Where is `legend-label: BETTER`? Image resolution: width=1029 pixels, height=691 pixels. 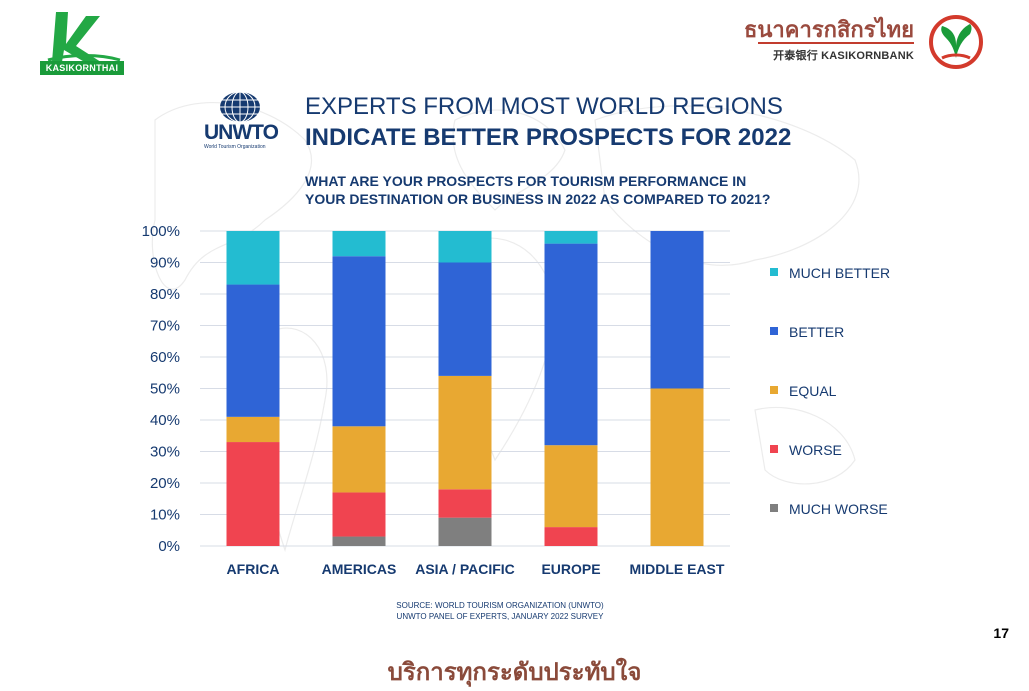 legend-label: BETTER is located at coordinates (817, 332).